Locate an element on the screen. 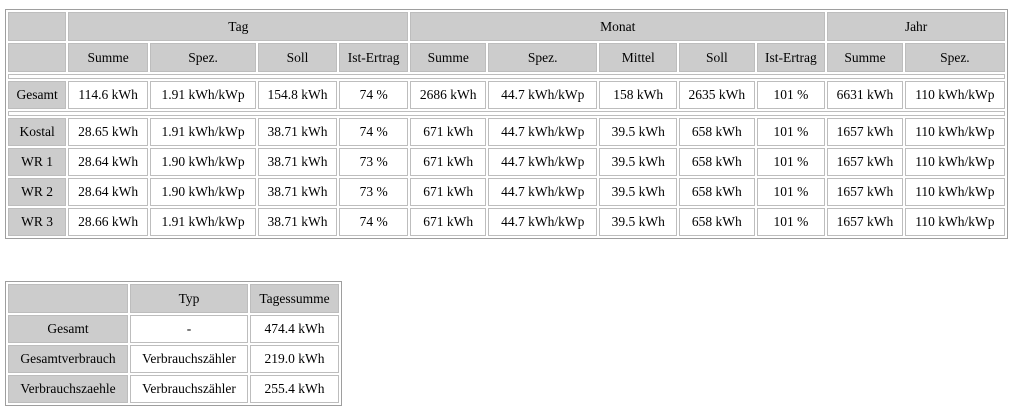 The image size is (1024, 418). table-cell: 158 kWh is located at coordinates (638, 95).